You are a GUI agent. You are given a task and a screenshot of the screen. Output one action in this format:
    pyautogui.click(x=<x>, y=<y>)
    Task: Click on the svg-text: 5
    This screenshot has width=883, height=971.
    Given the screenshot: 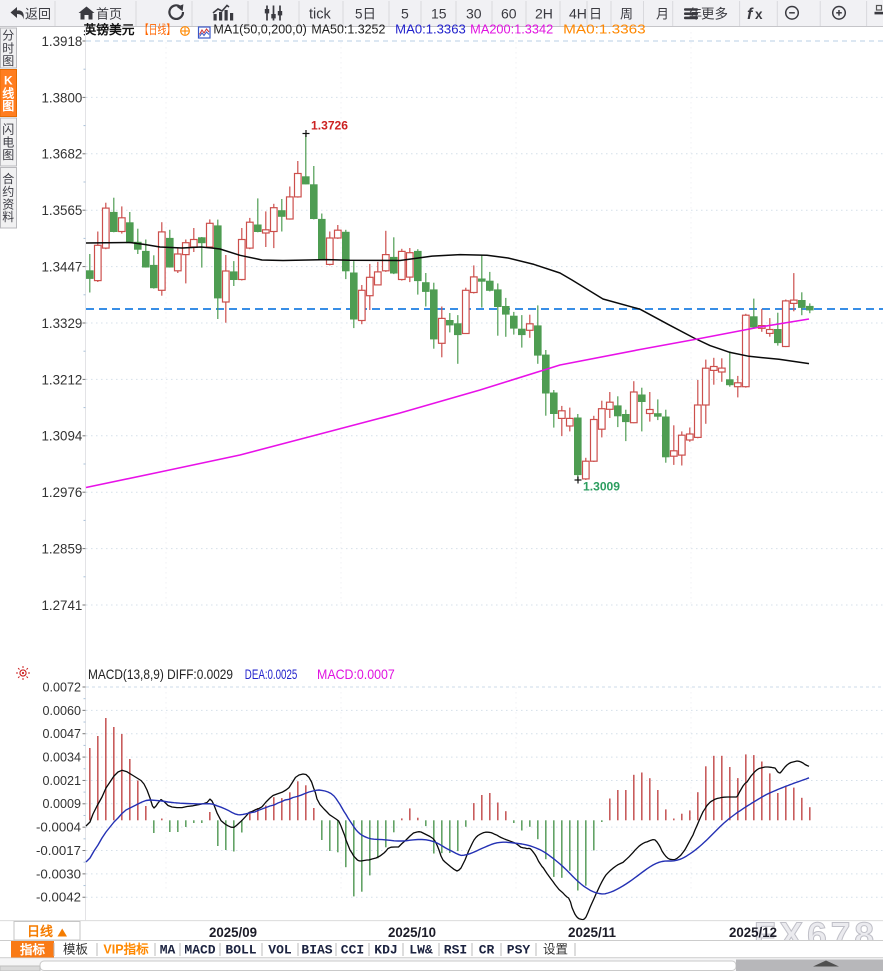 What is the action you would take?
    pyautogui.click(x=405, y=14)
    